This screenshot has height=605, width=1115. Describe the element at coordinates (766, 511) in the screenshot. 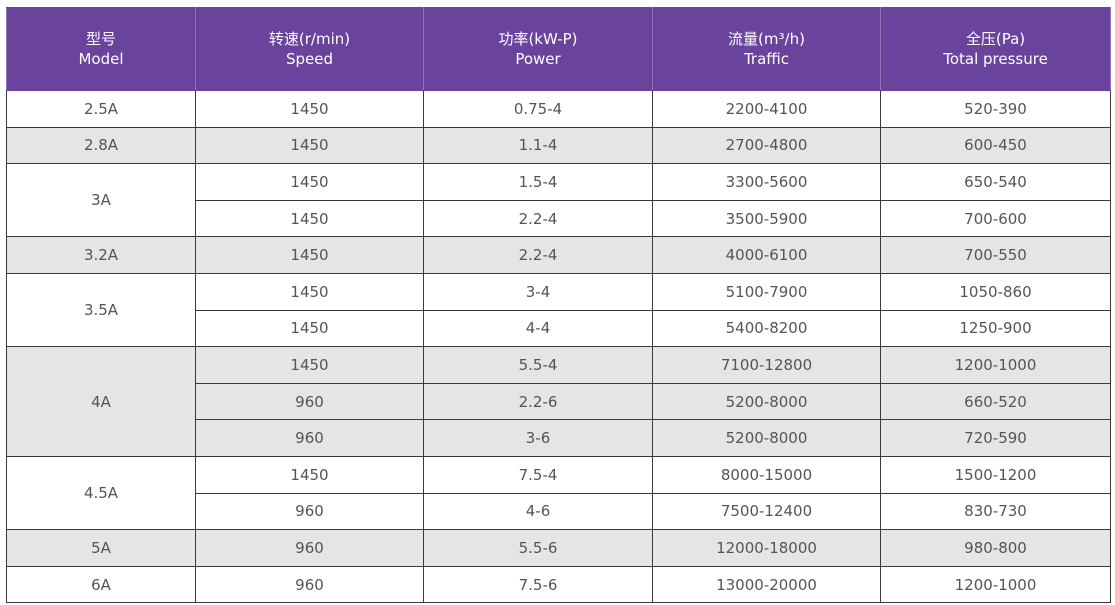

I see `cell-traffic: 7500-12400` at that location.